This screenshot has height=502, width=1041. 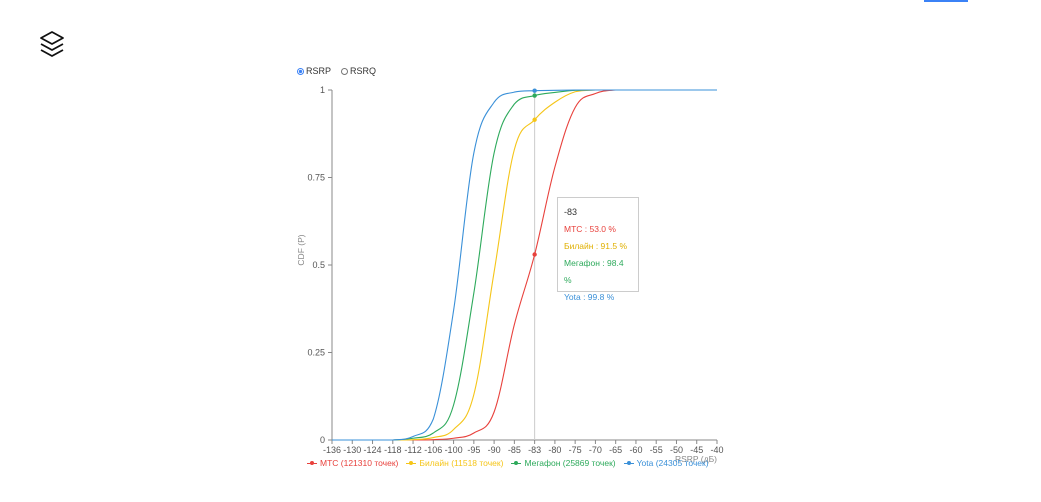 I want to click on x-tick-label: -100, so click(x=454, y=450).